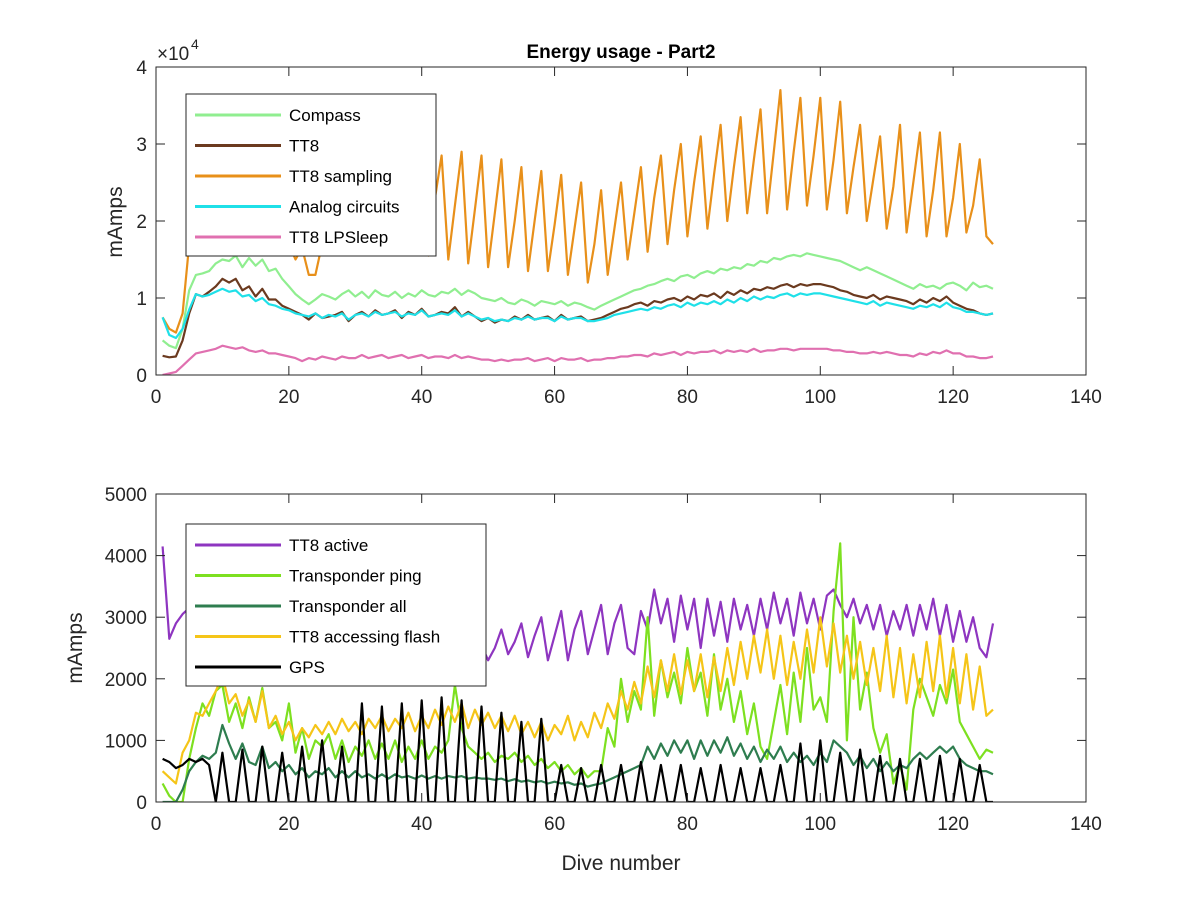 The image size is (1200, 900). I want to click on y-exponent-base: ×10, so click(173, 54).